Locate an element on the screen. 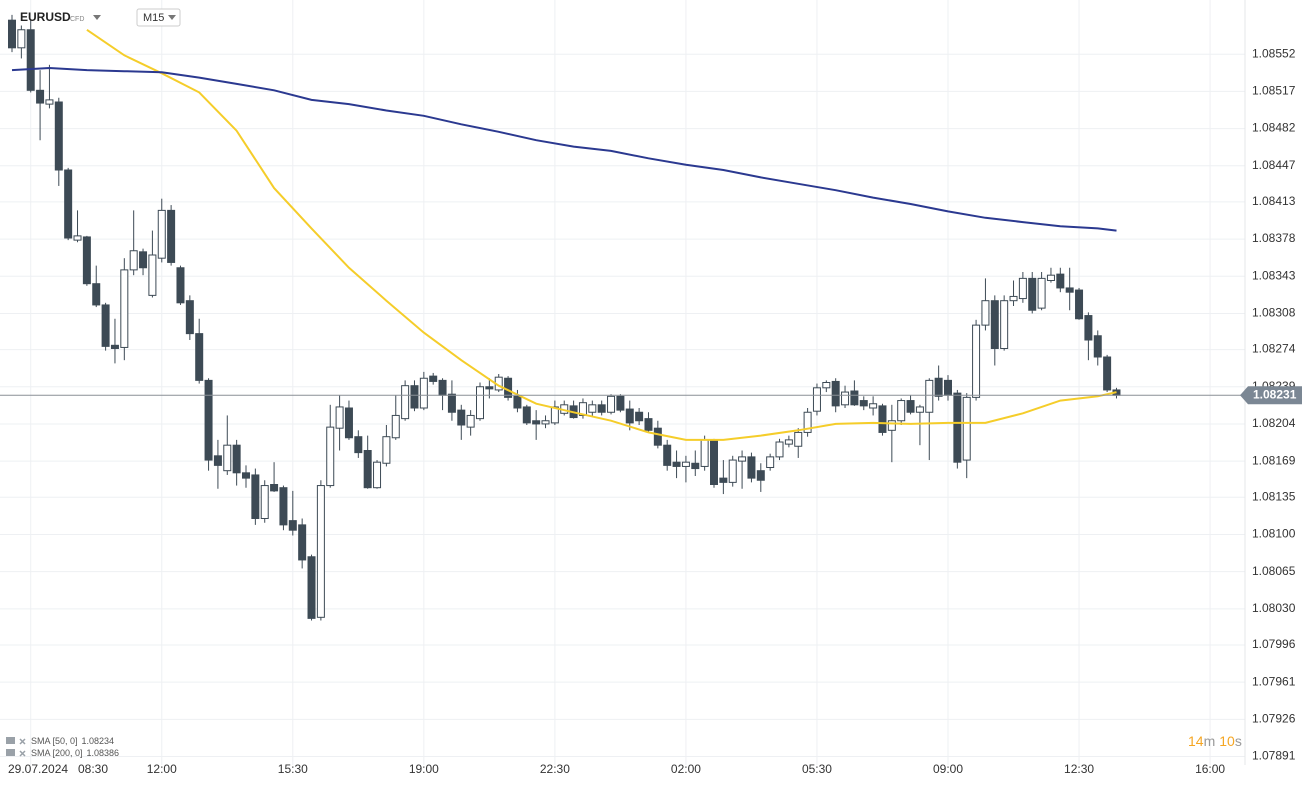 The image size is (1314, 787). y-tick-label: 1.08447 is located at coordinates (1274, 165).